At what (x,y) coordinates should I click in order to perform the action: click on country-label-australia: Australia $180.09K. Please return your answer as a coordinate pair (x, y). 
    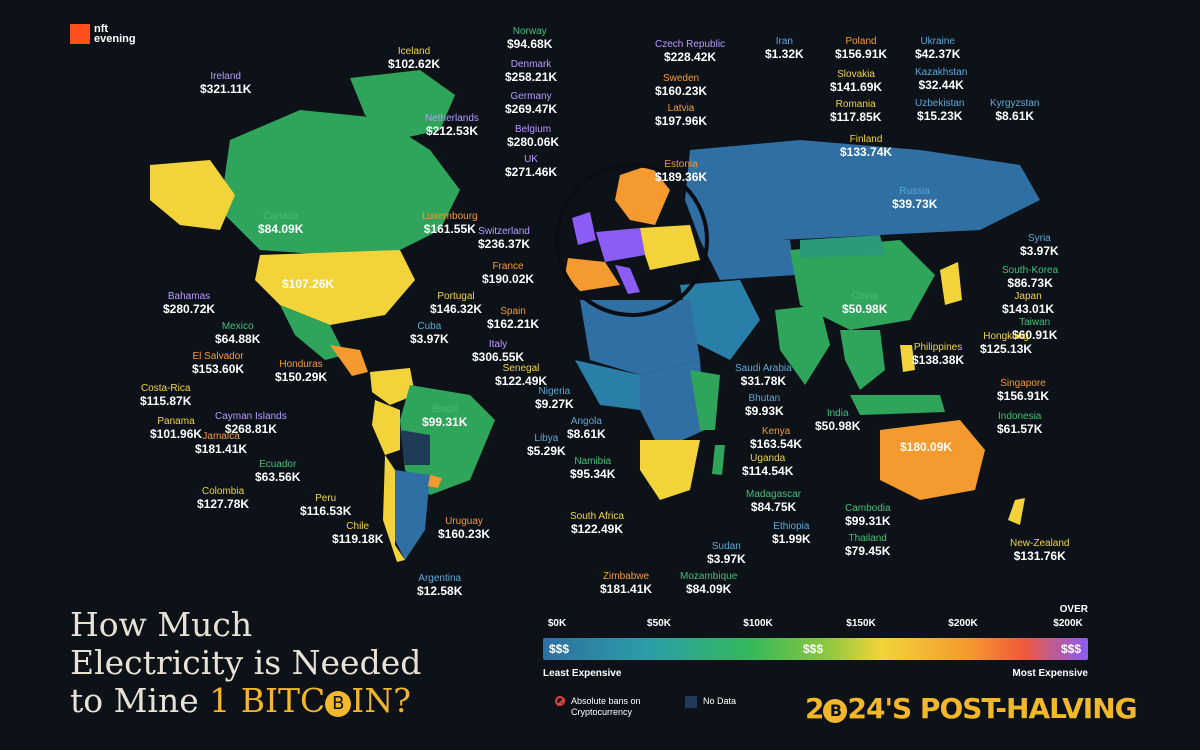
    Looking at the image, I should click on (926, 441).